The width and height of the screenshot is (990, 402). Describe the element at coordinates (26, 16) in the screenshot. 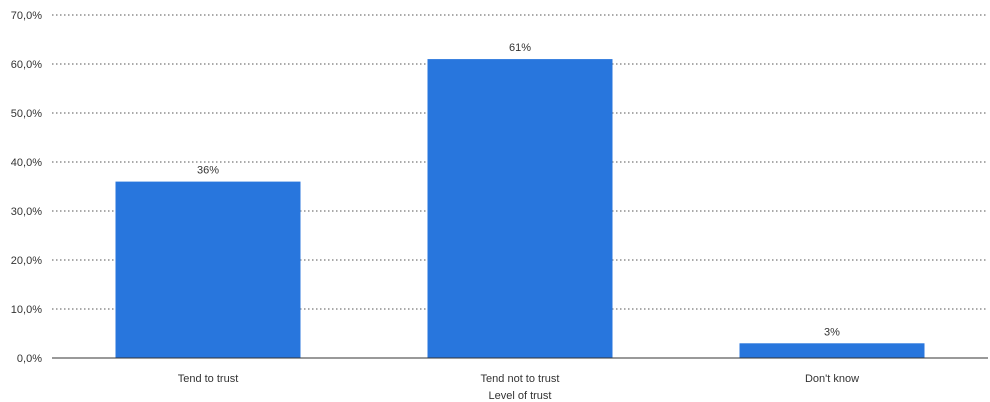

I see `y-tick-label: 70,0%` at that location.